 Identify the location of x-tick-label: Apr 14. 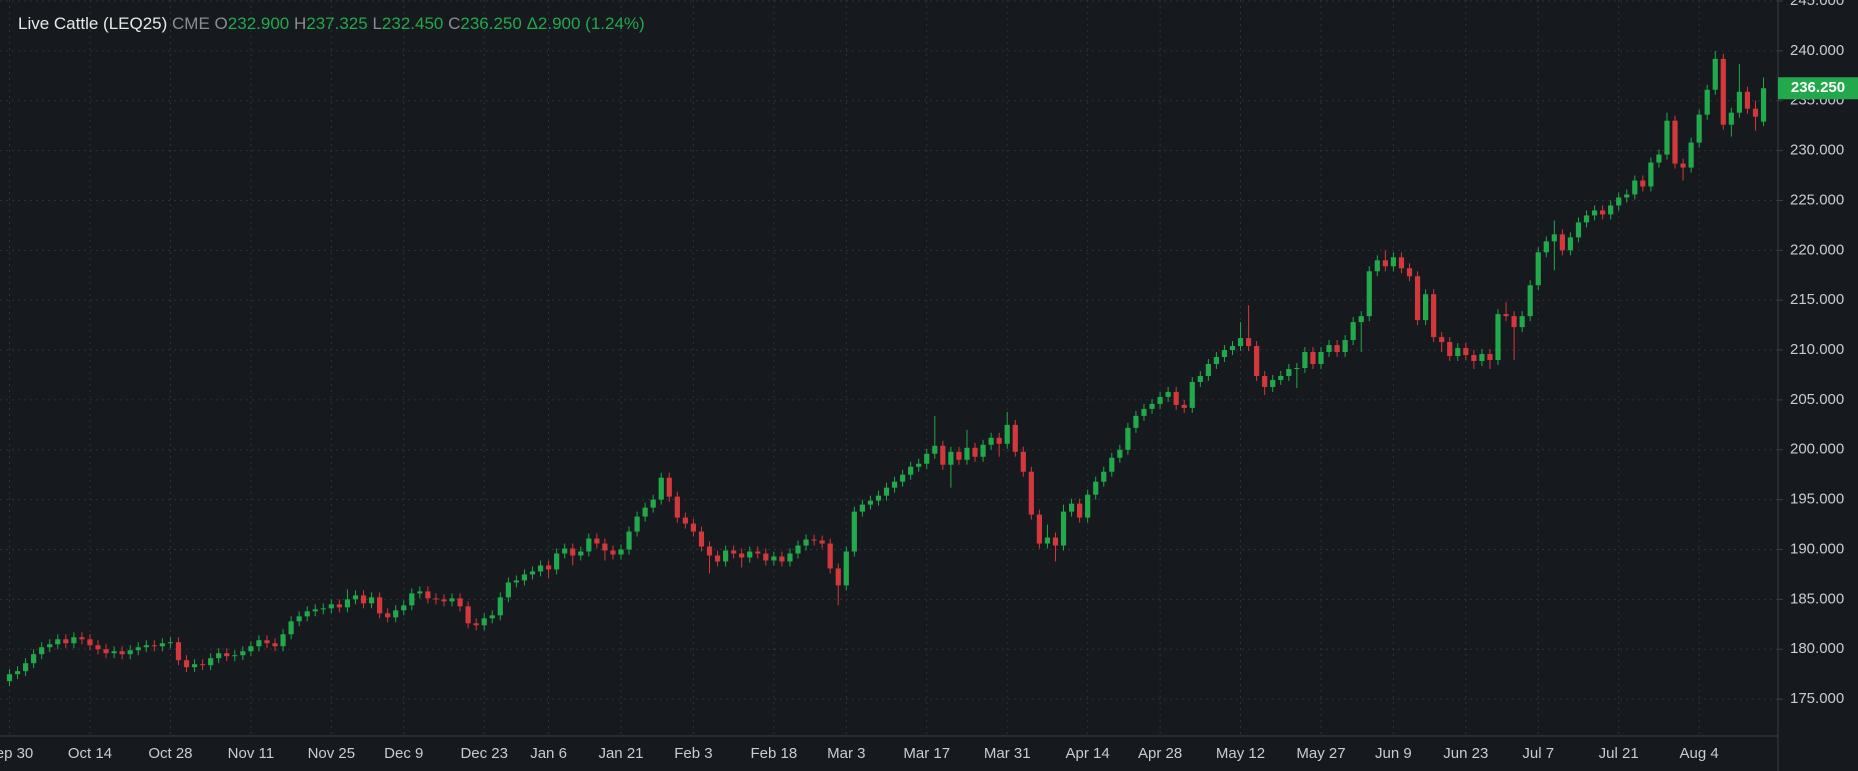
(1088, 753).